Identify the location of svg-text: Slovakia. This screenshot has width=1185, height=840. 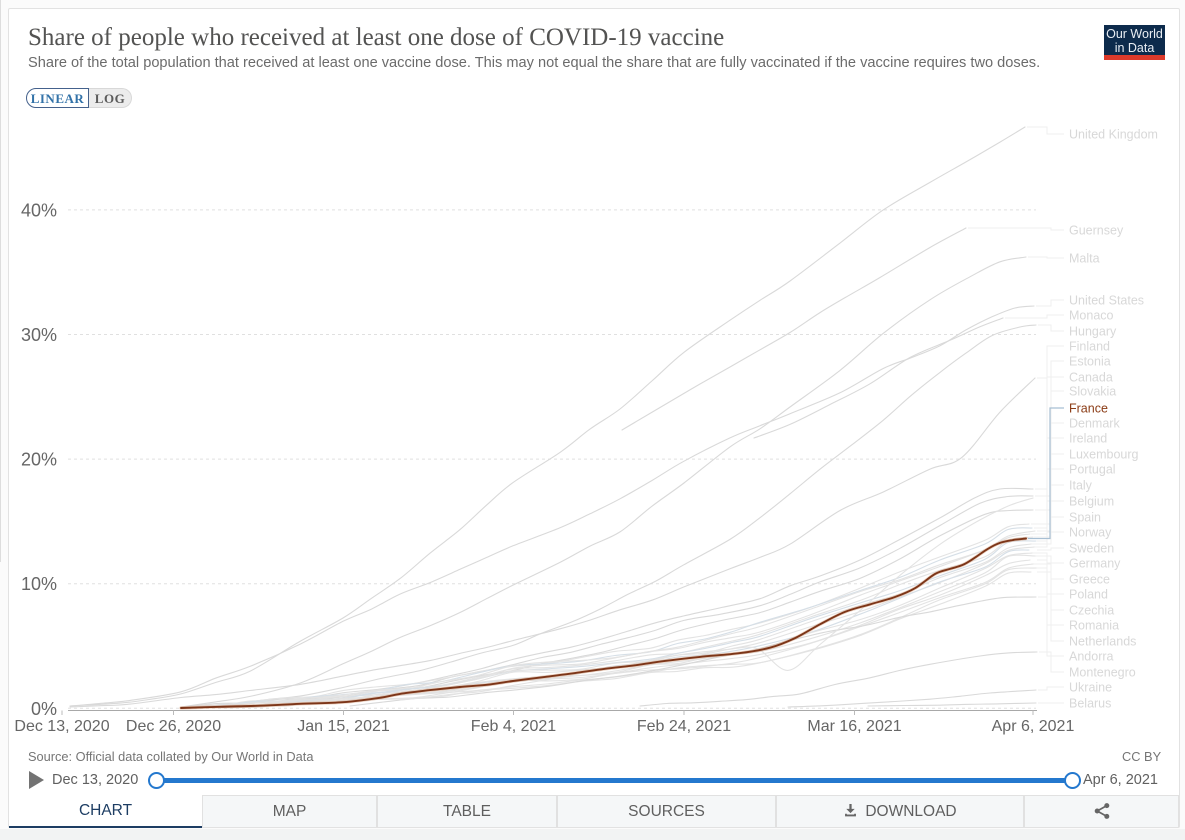
(1092, 392).